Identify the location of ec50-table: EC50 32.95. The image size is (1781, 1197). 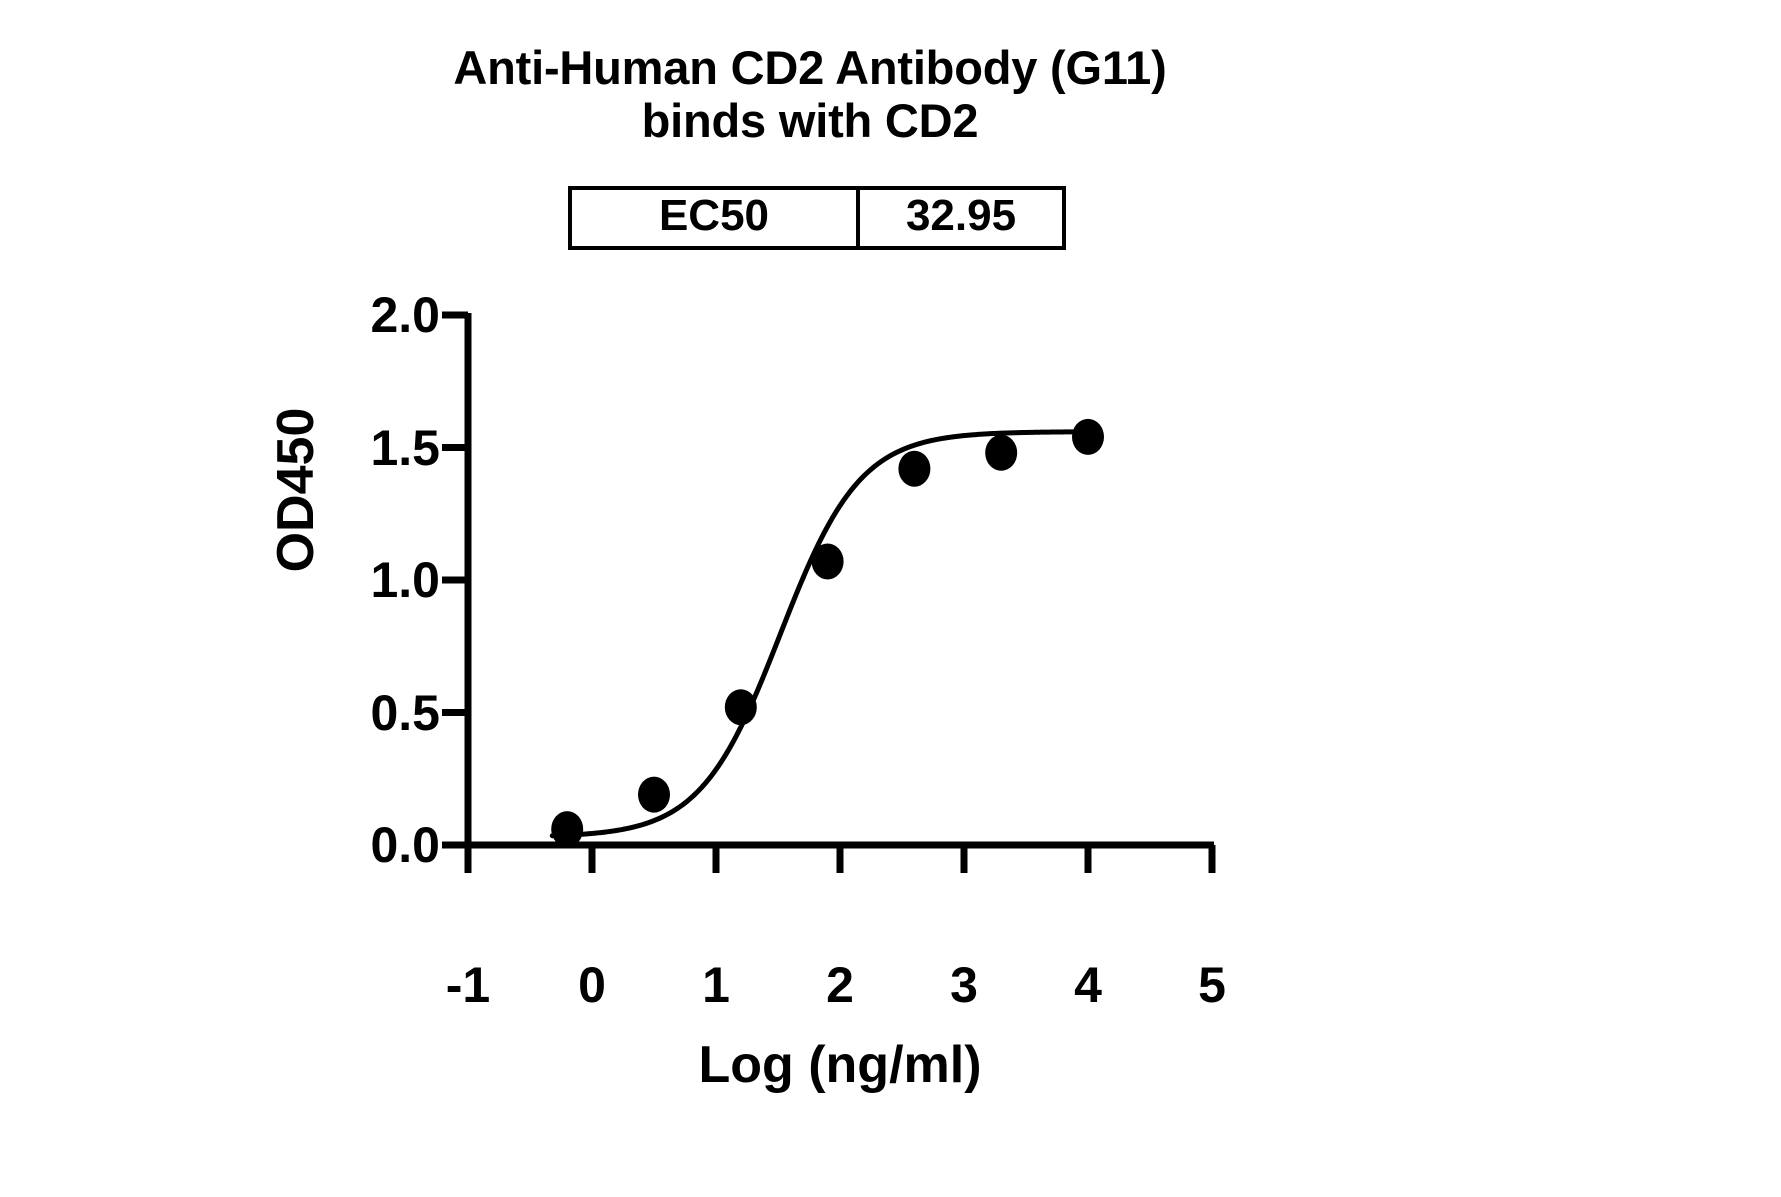
(817, 218).